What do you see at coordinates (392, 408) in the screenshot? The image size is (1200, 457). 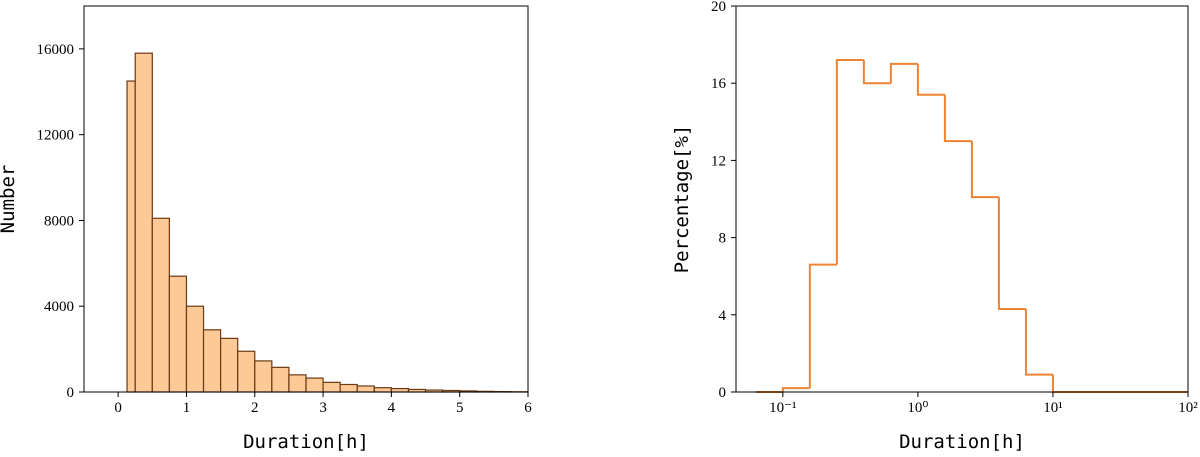 I see `x-tick-label: 4` at bounding box center [392, 408].